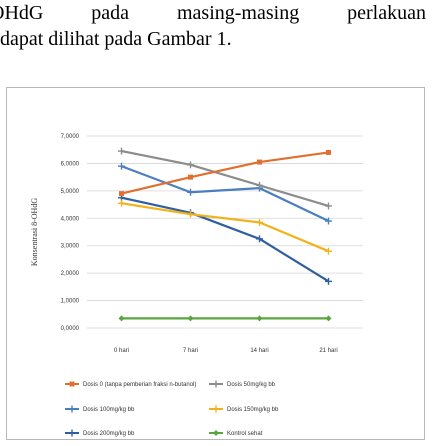 This screenshot has width=432, height=446. I want to click on y-tick-label: 7,0000, so click(70, 137).